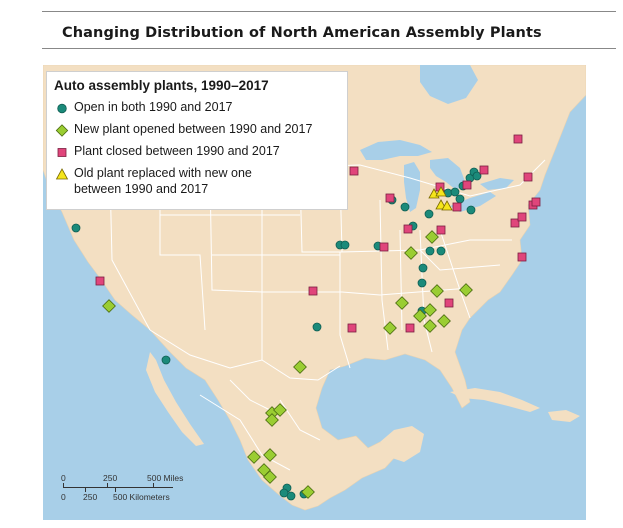 The width and height of the screenshot is (623, 528). Describe the element at coordinates (141, 189) in the screenshot. I see `legend-label-line2: between 1990 and 2017` at that location.